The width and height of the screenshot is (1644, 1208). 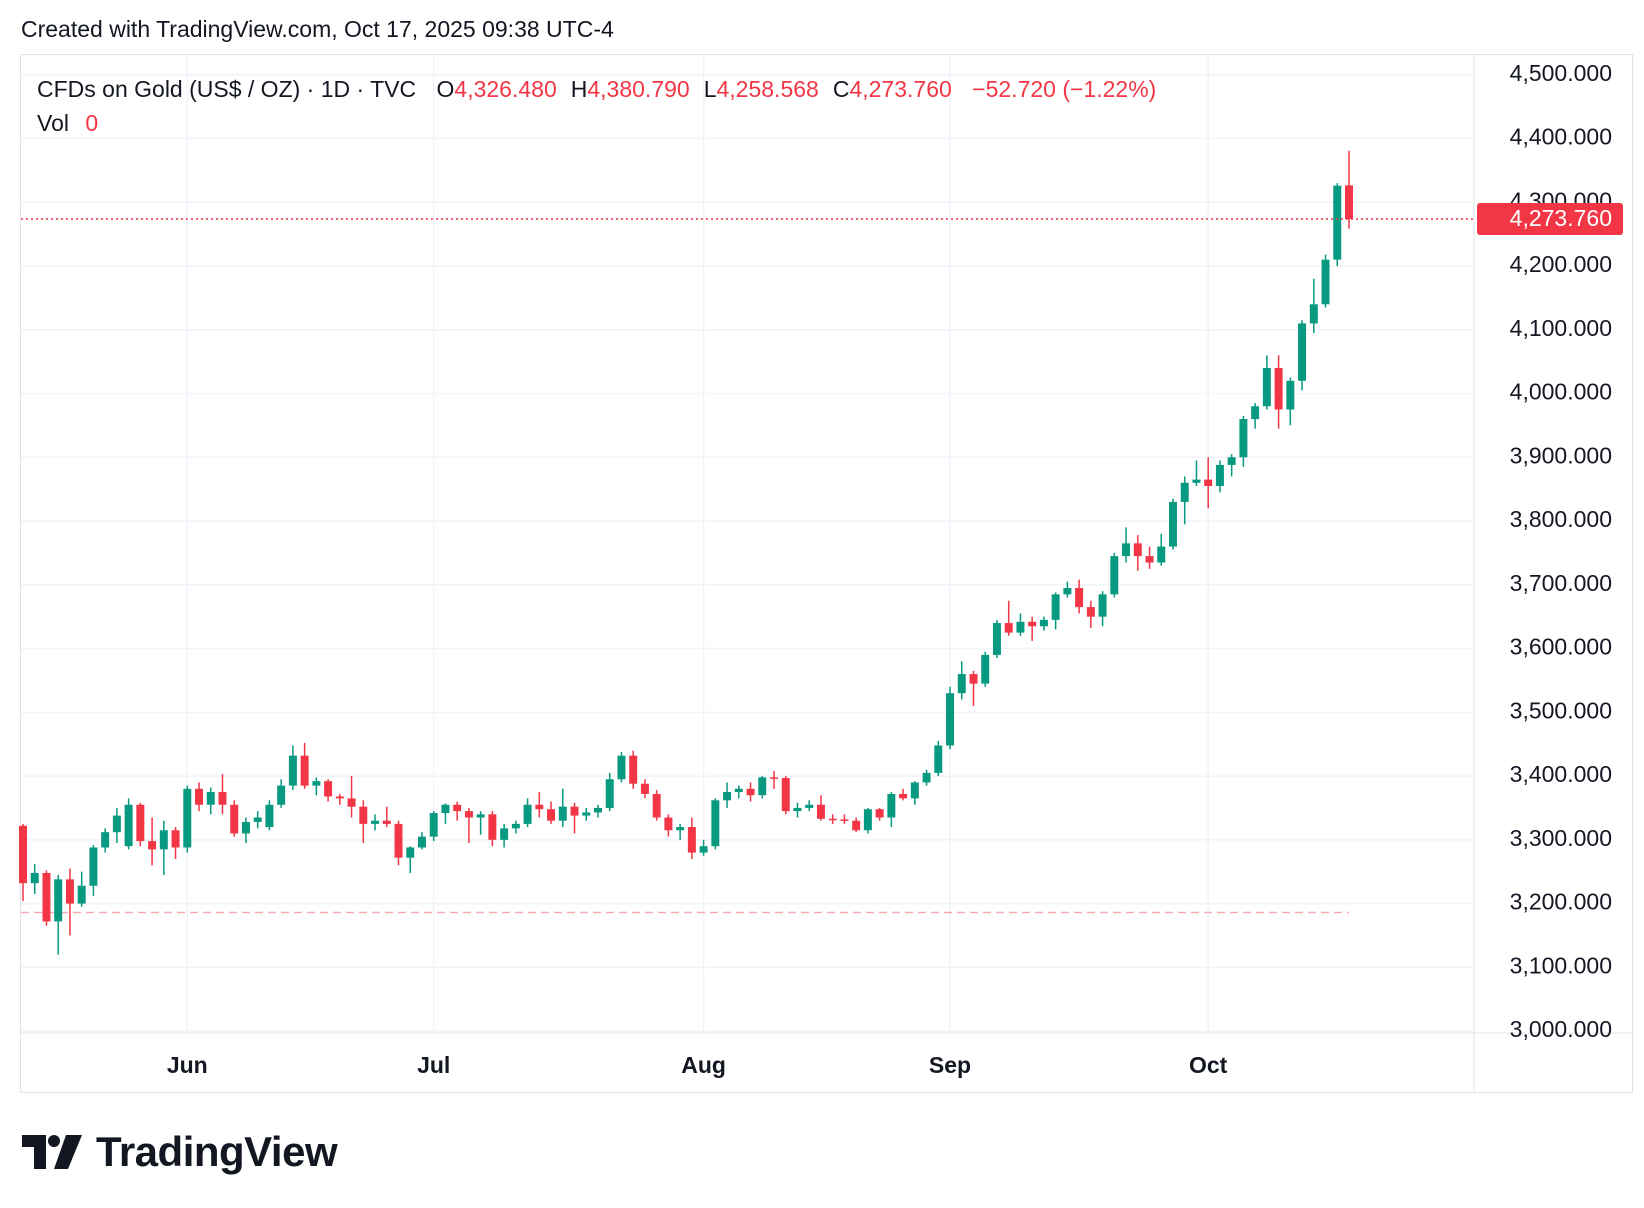 What do you see at coordinates (1561, 392) in the screenshot?
I see `y-tick-label: 4,000.000` at bounding box center [1561, 392].